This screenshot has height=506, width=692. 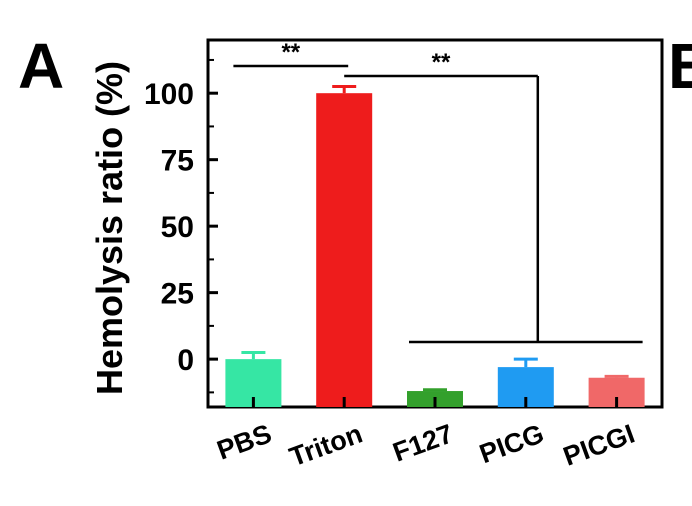 What do you see at coordinates (185, 360) in the screenshot?
I see `y-tick-label-0: 0` at bounding box center [185, 360].